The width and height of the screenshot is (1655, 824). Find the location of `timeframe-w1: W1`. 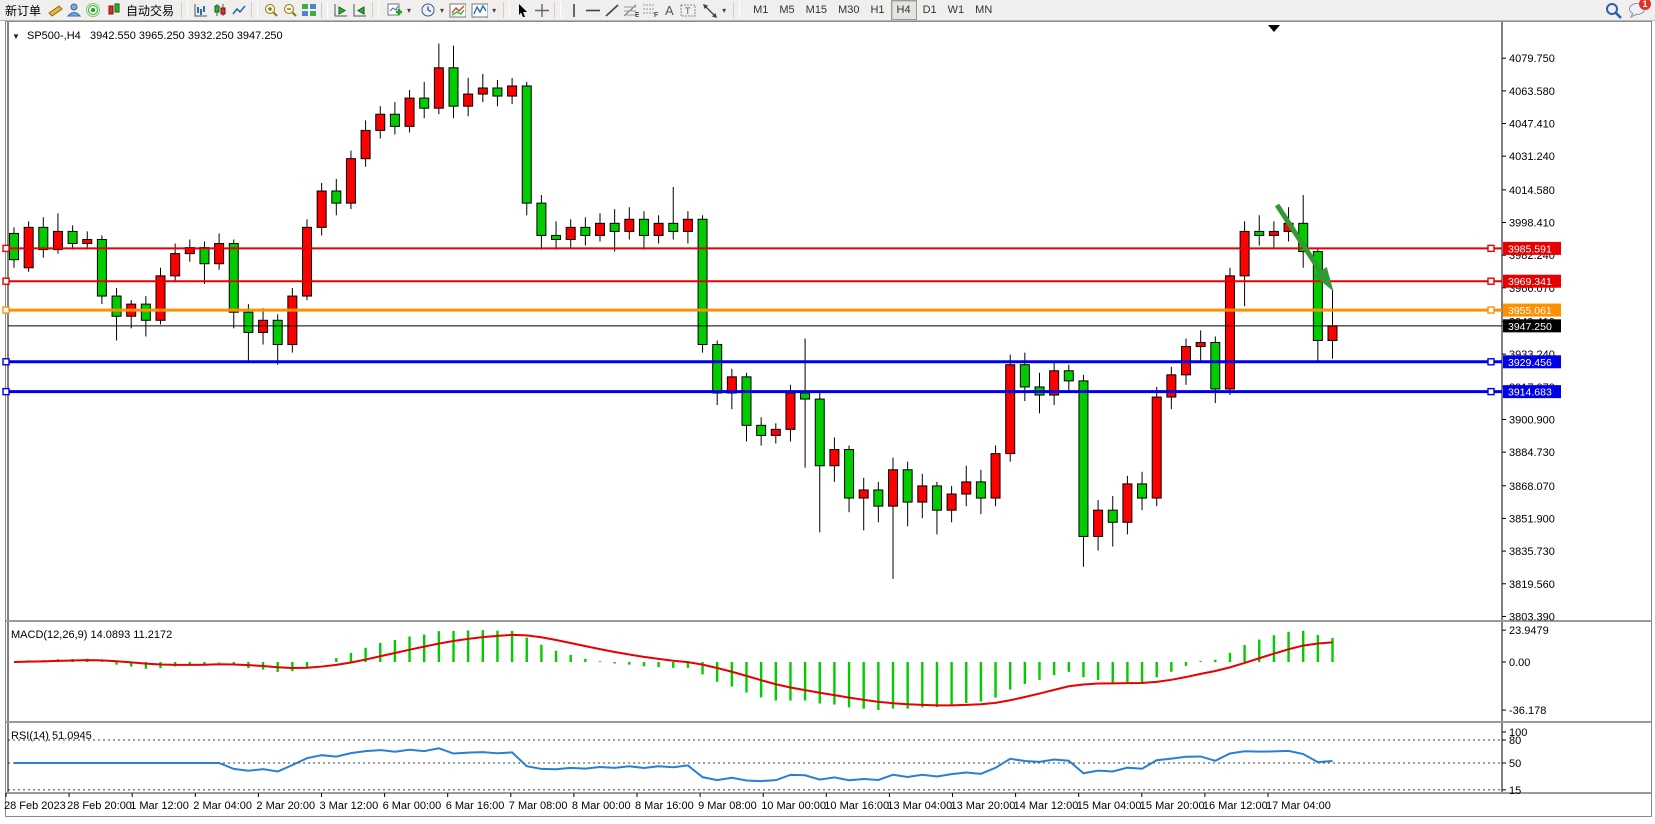

timeframe-w1: W1 is located at coordinates (956, 10).